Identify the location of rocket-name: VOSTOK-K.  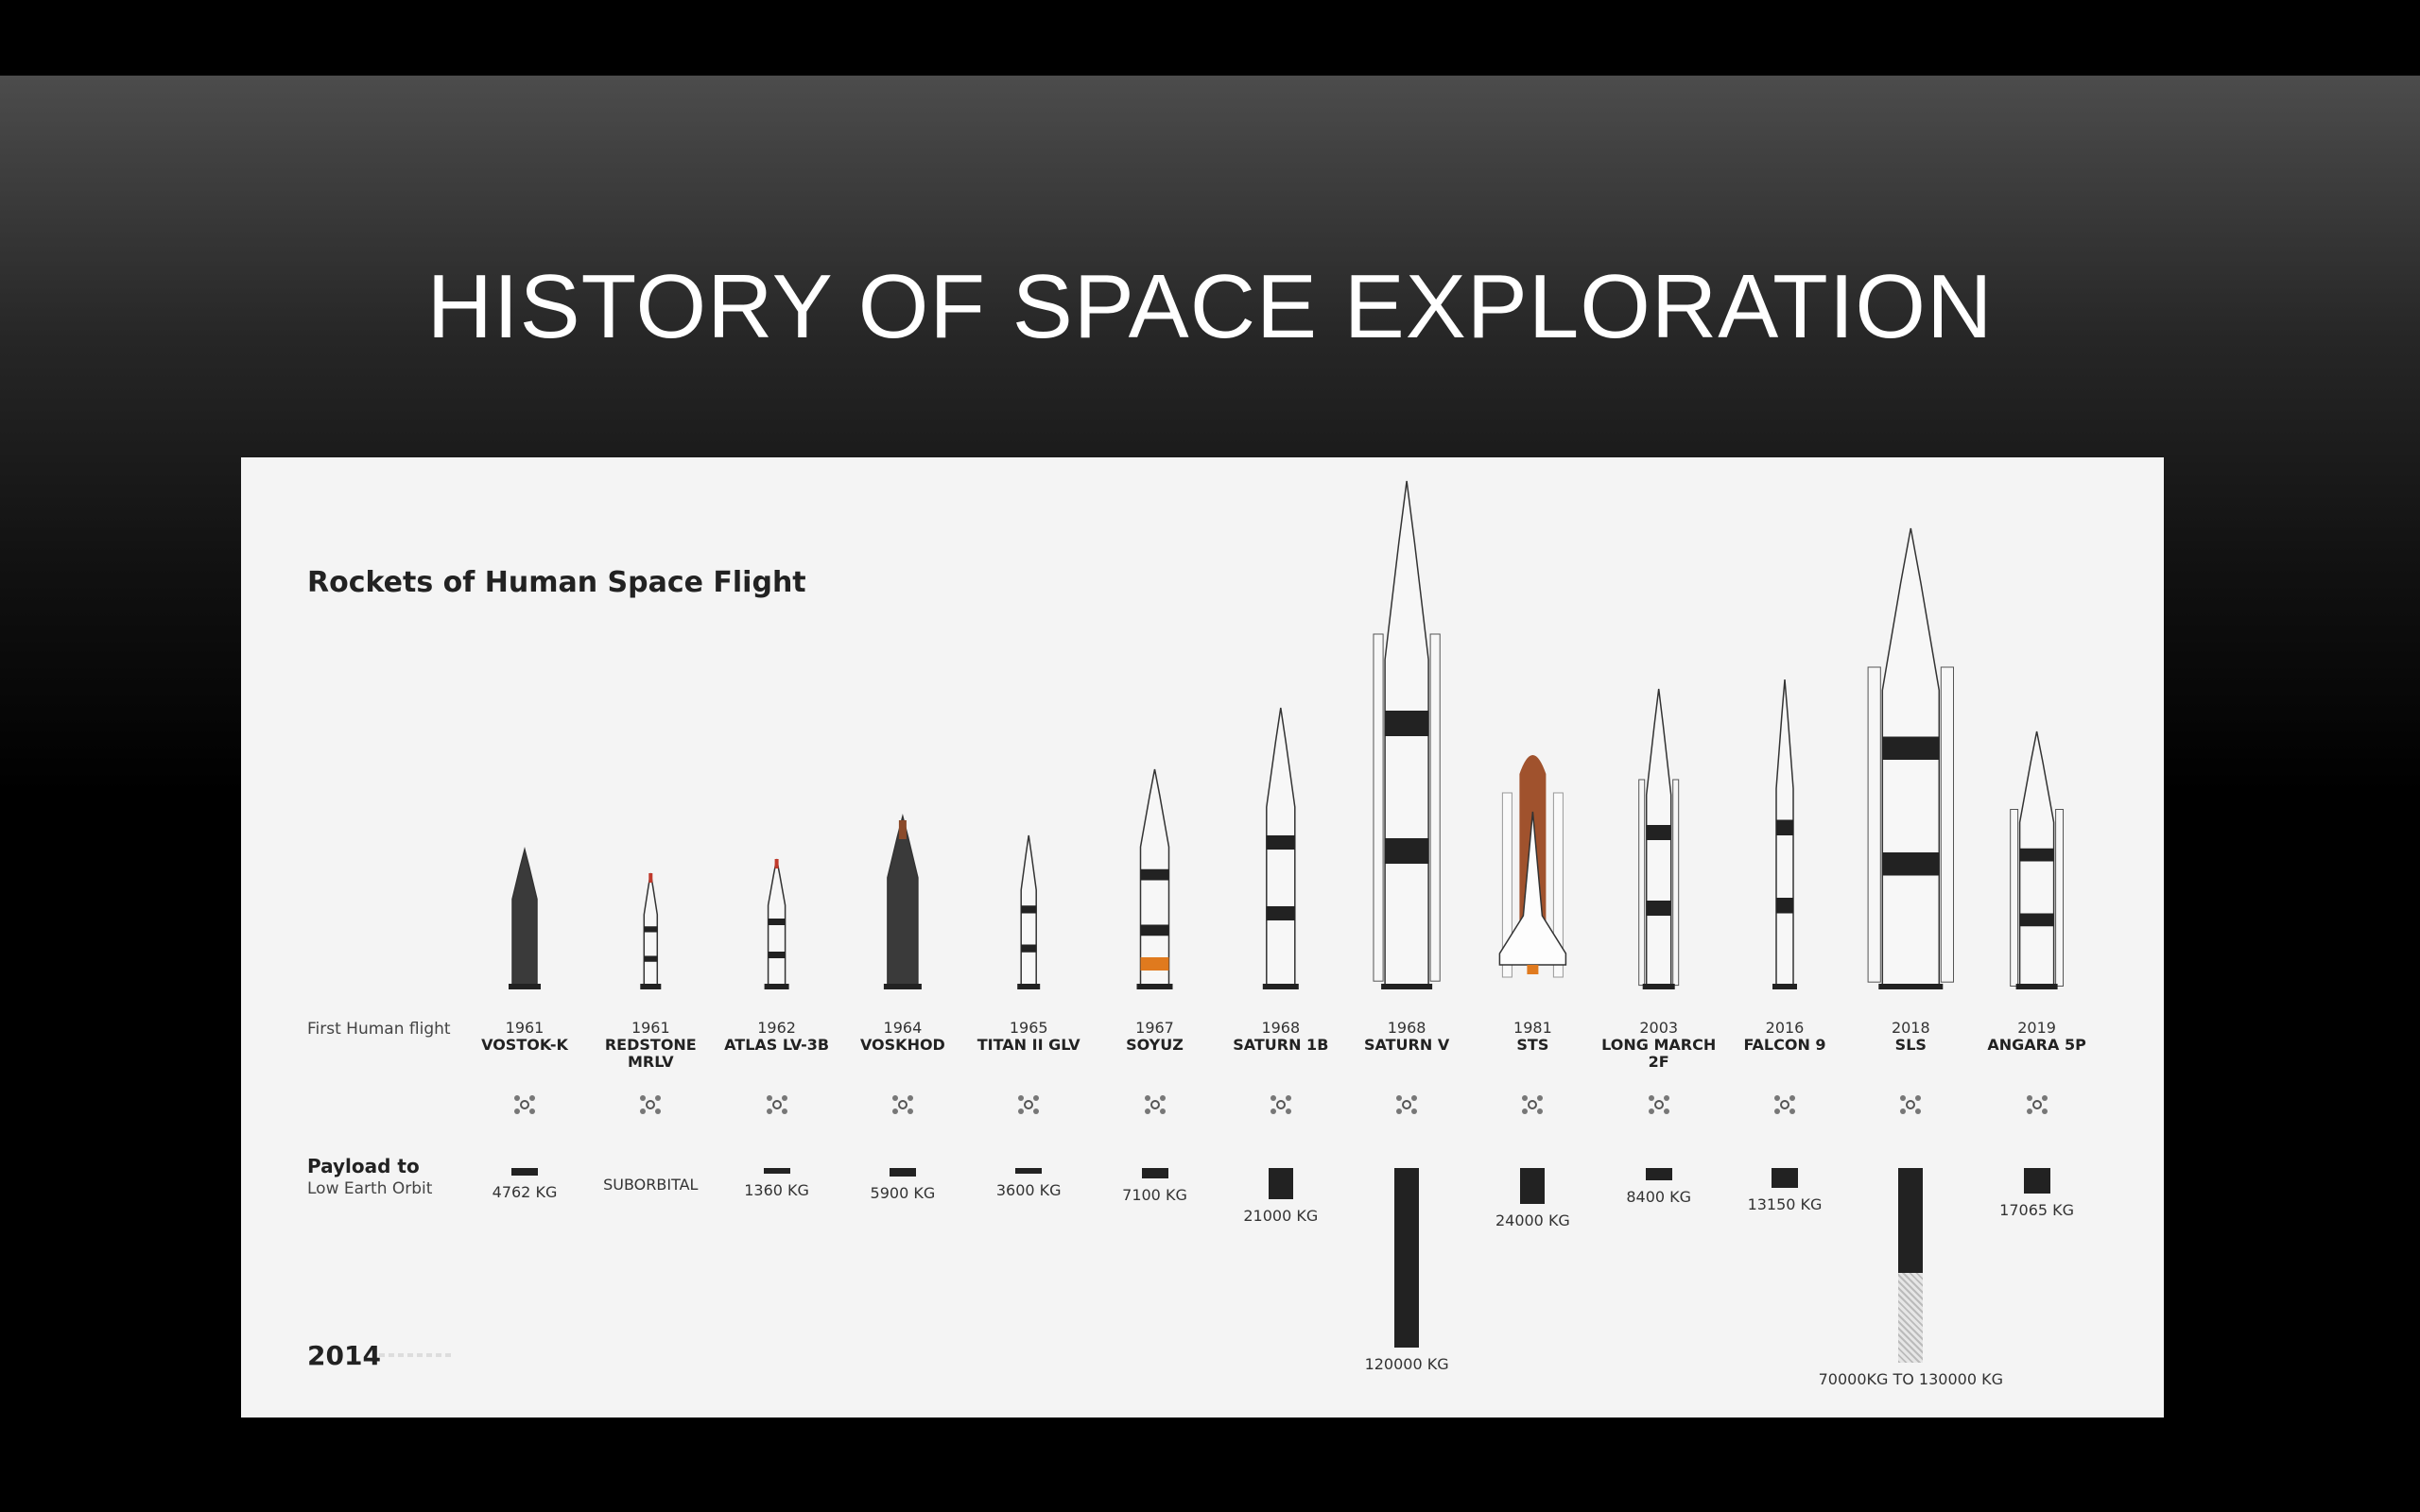
(525, 1045).